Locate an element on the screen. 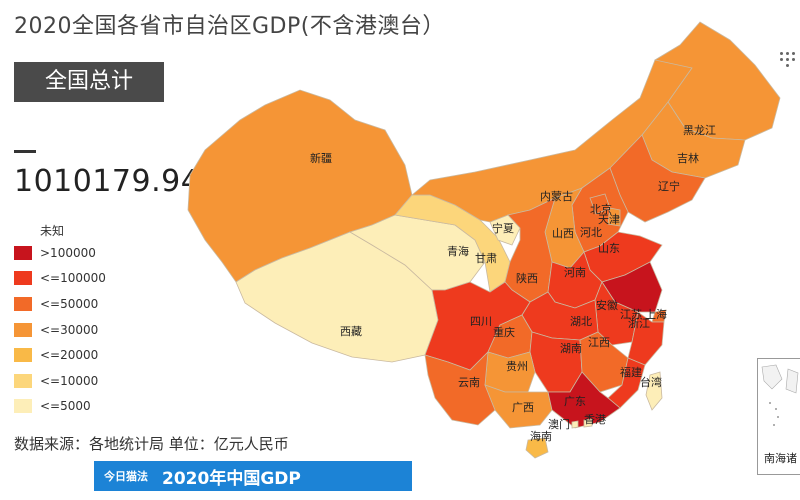  legend-label: <=100000 is located at coordinates (73, 278).